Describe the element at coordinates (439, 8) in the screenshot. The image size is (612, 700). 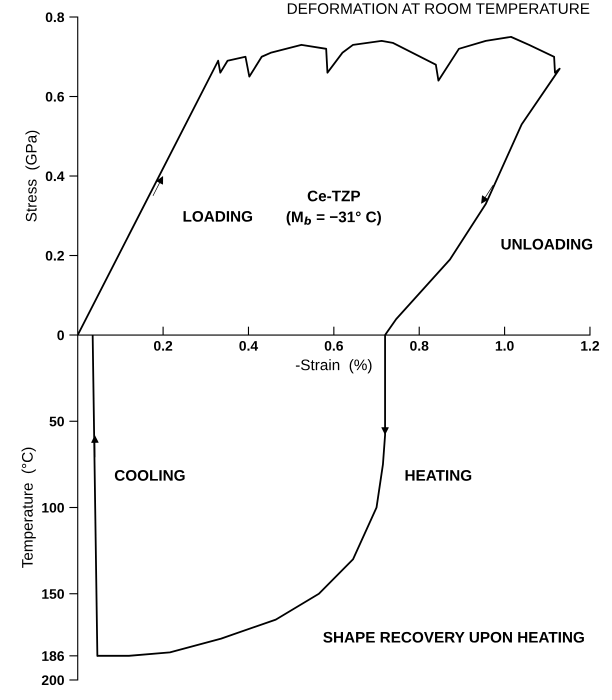
I see `chart-title: DEFORMATION AT ROOM TEMPERATURE` at that location.